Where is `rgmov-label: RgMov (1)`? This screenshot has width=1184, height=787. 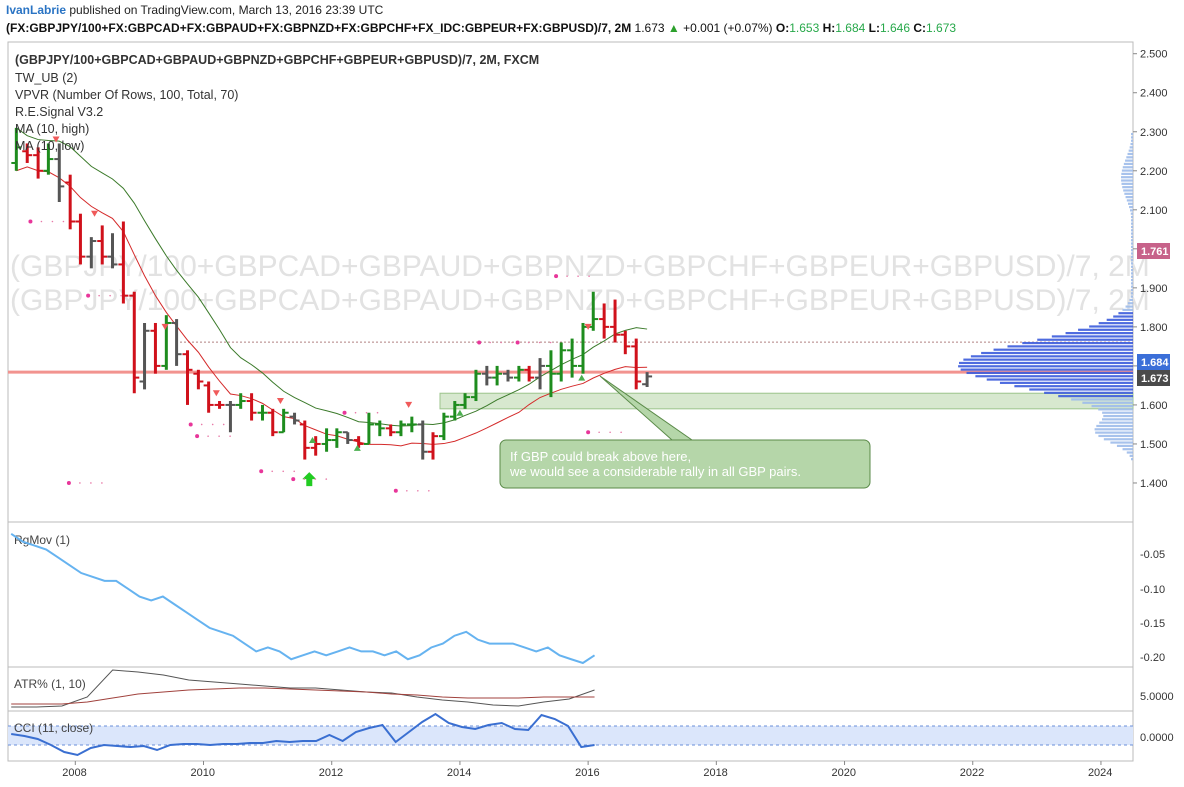
rgmov-label: RgMov (1) is located at coordinates (42, 540).